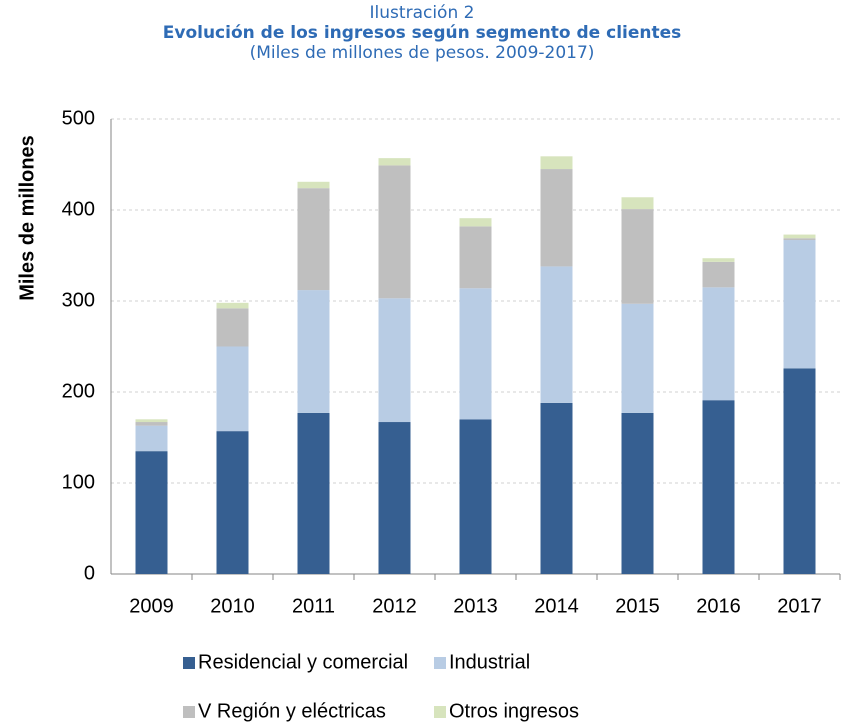 Image resolution: width=844 pixels, height=723 pixels. Describe the element at coordinates (151, 606) in the screenshot. I see `x-tick-label: 2009` at that location.